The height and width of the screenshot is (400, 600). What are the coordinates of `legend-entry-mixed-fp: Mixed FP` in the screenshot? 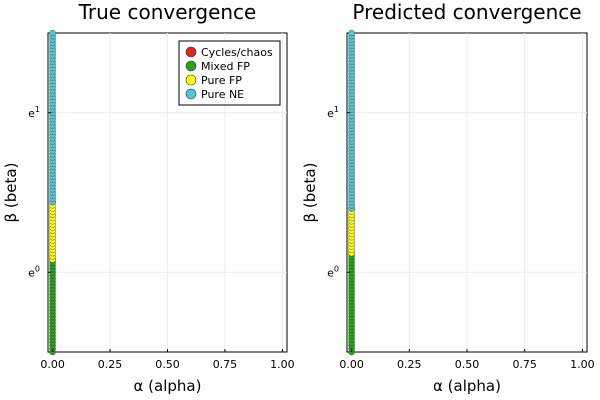 It's located at (217, 66).